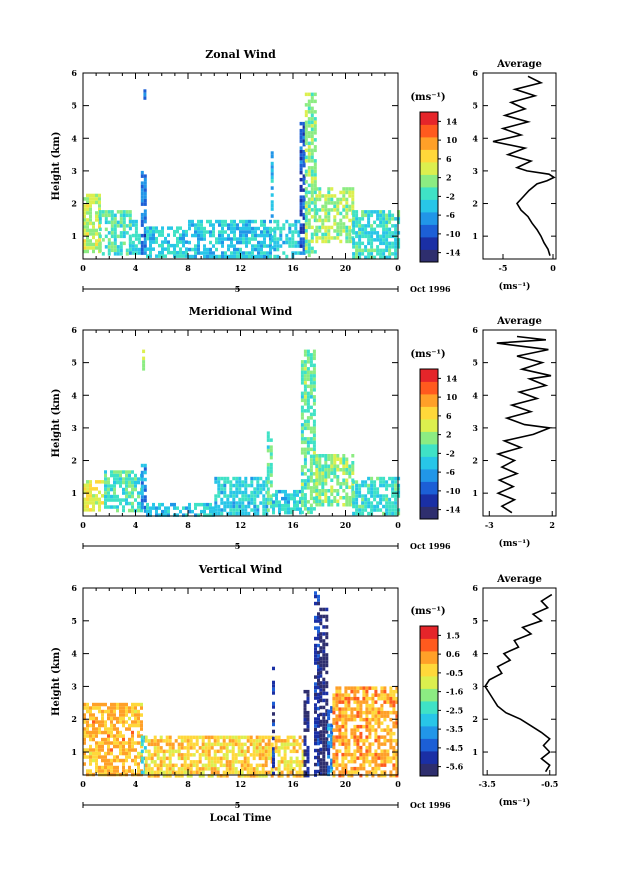  I want to click on y-tick-label: 5, so click(74, 621).